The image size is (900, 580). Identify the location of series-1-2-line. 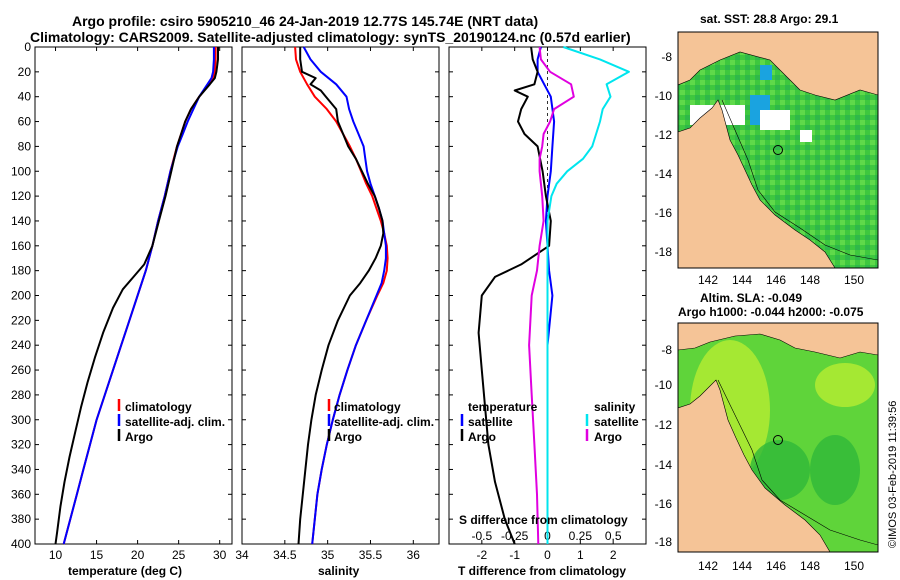
(341, 296).